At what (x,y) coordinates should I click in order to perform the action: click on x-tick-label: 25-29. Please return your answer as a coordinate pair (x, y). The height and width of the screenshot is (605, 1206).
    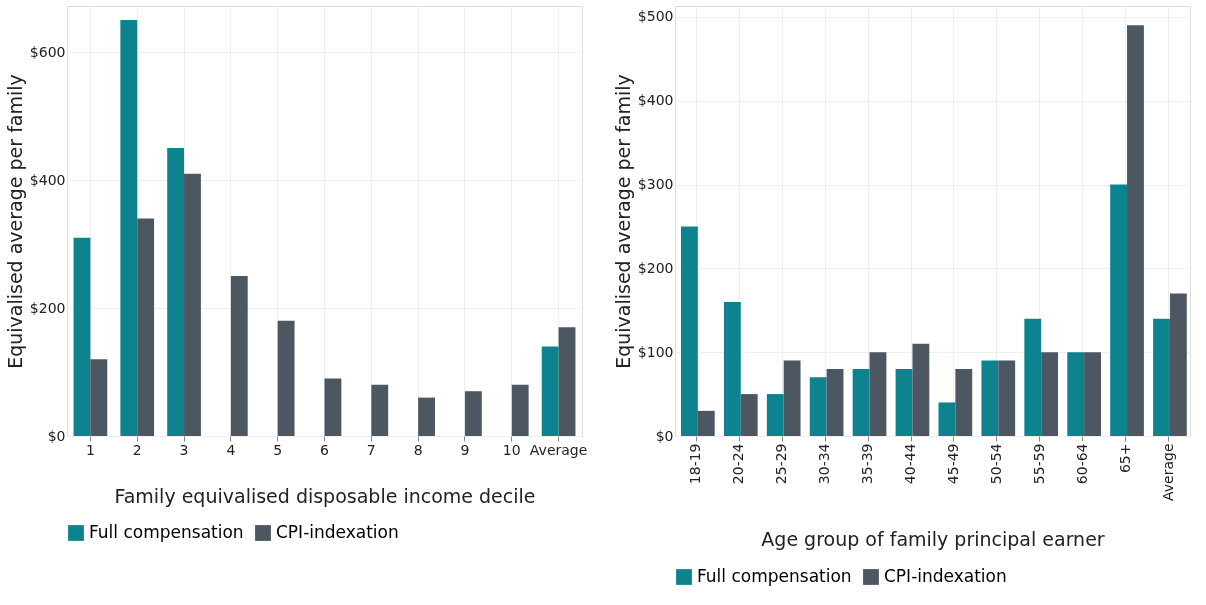
    Looking at the image, I should click on (781, 464).